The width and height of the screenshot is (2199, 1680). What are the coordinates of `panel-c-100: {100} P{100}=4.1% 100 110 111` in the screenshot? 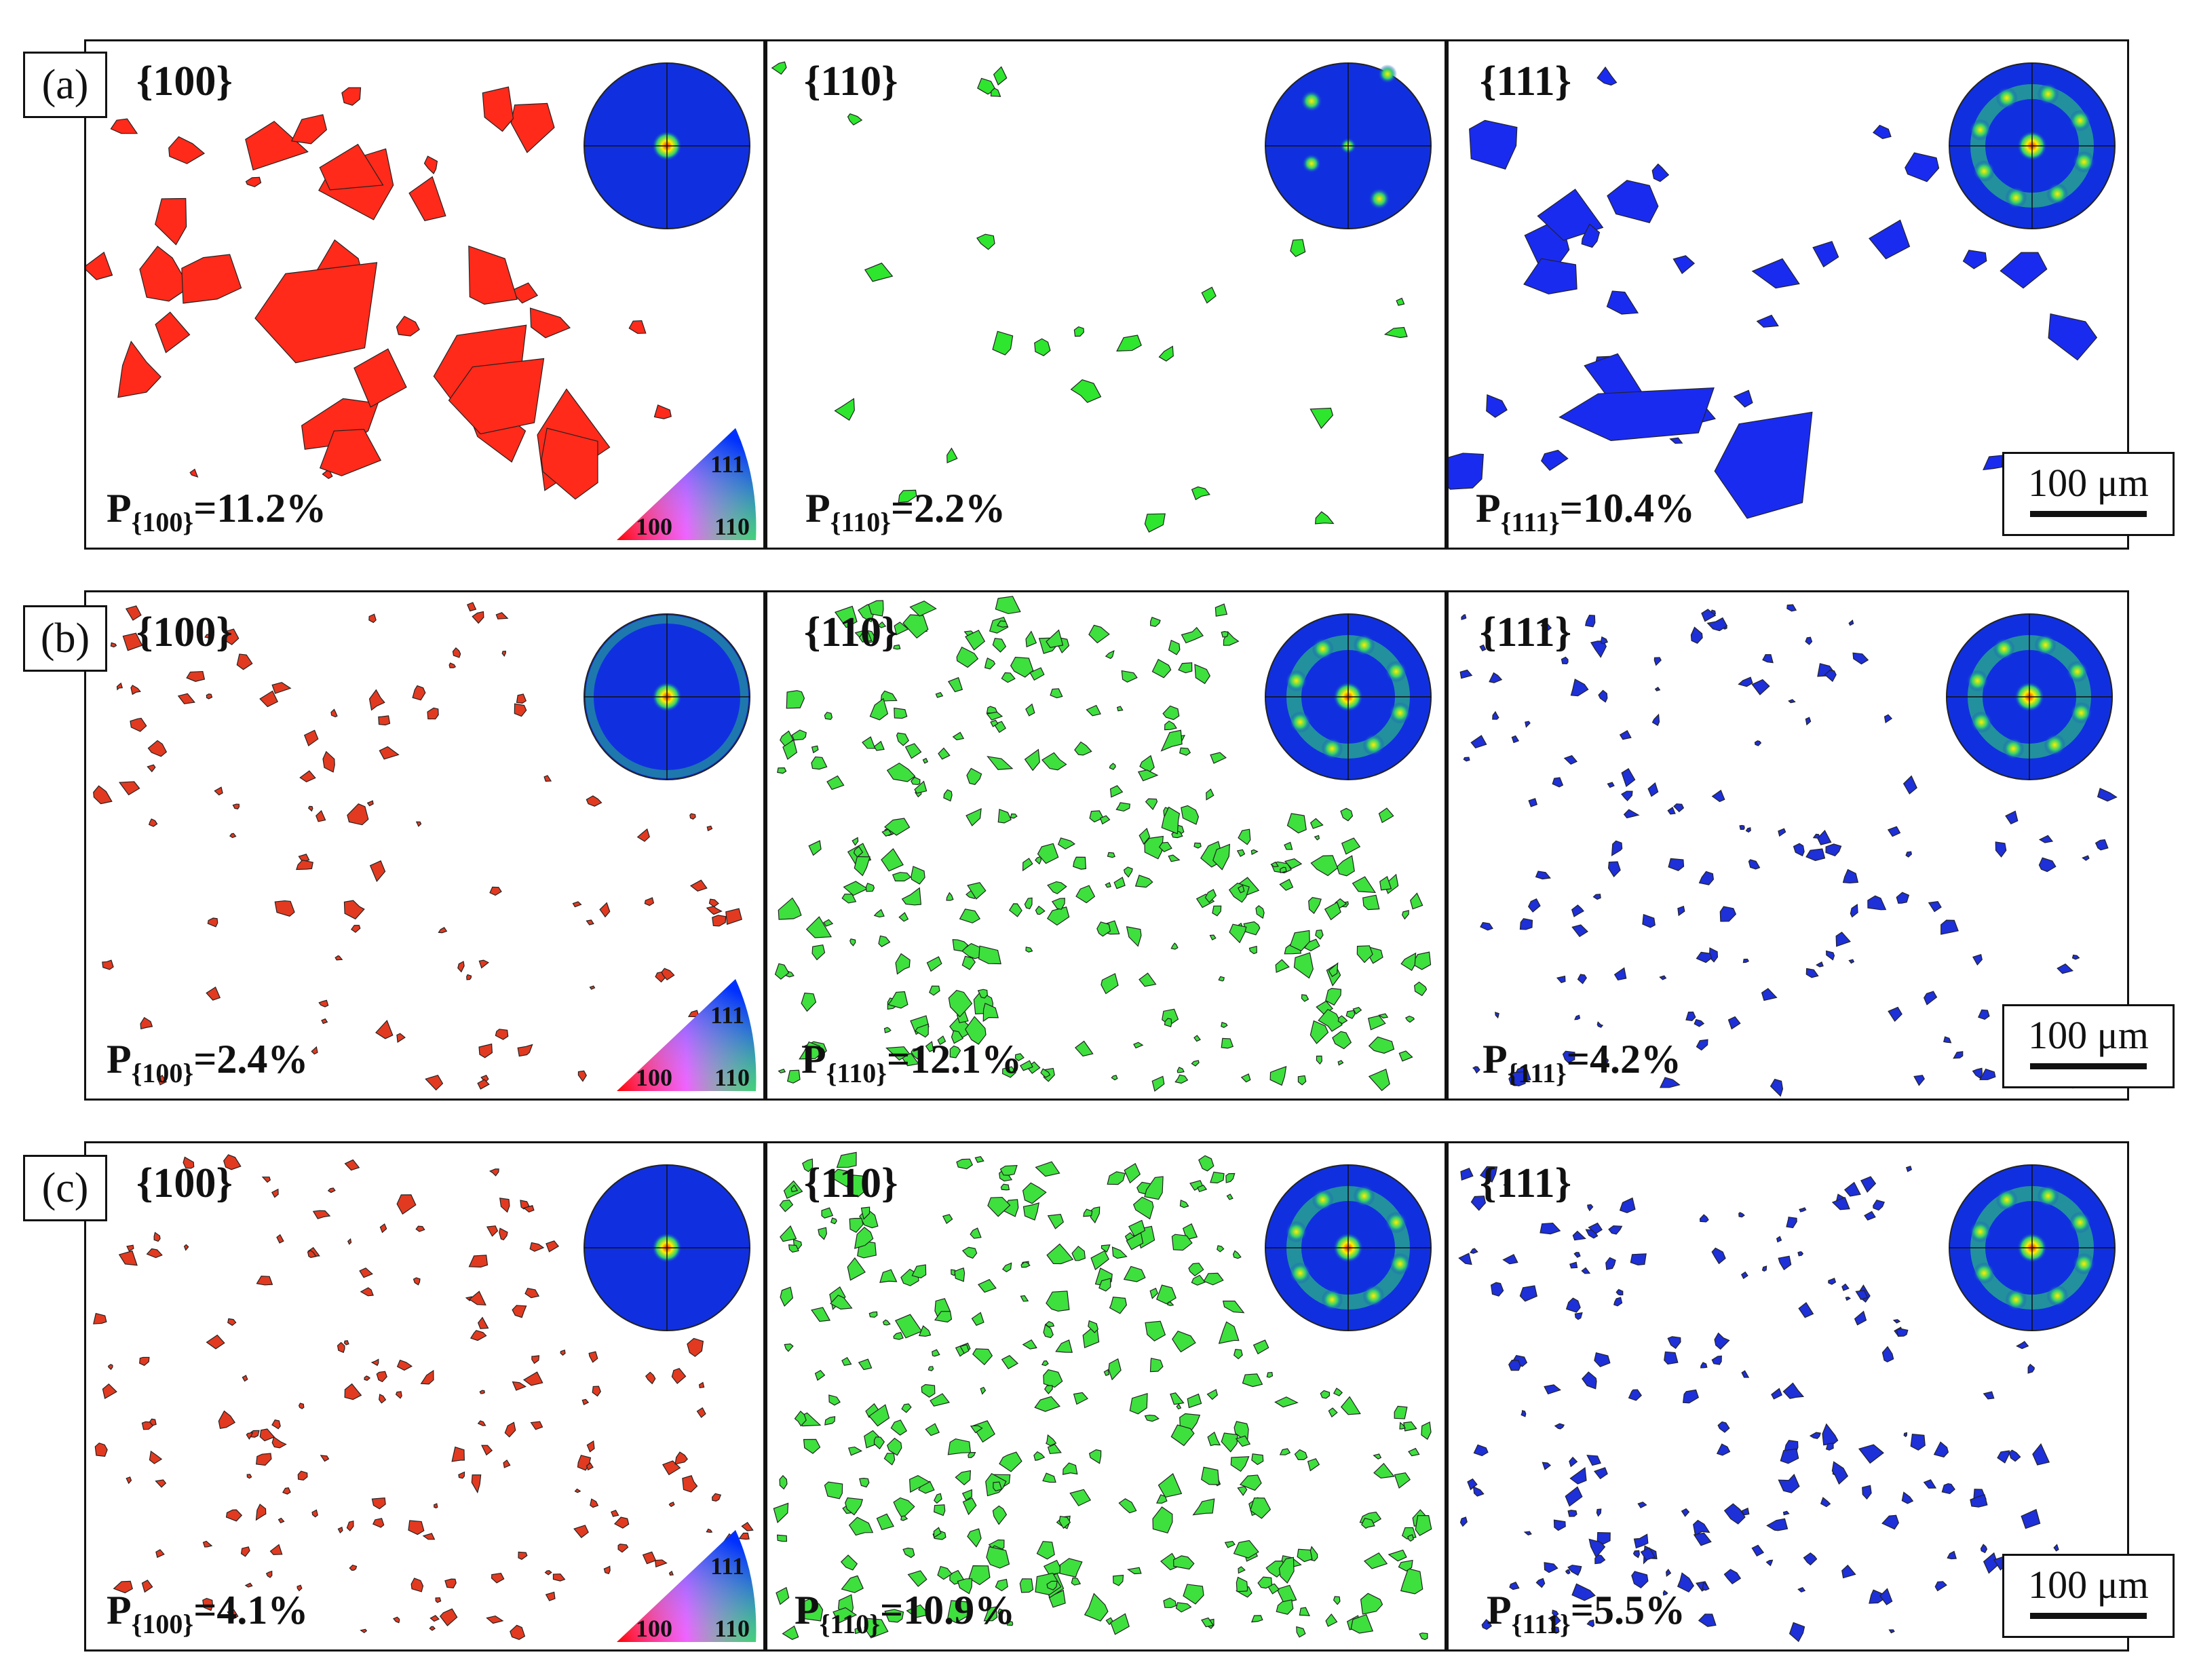 It's located at (424, 1396).